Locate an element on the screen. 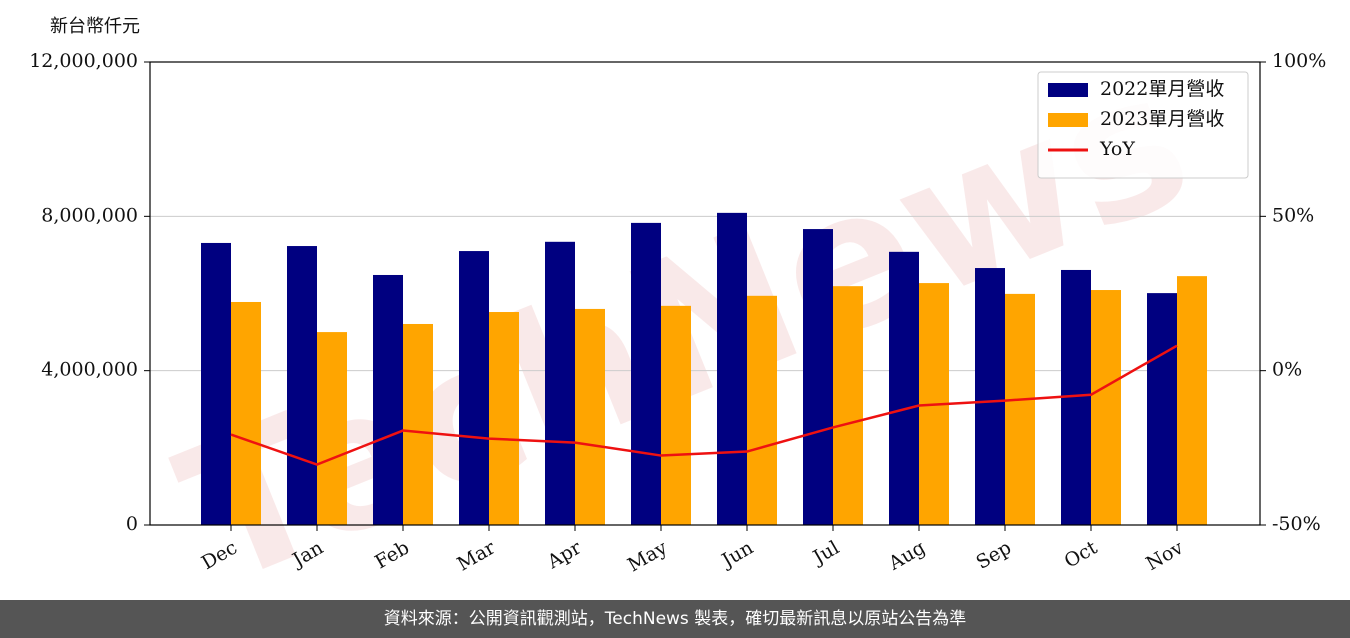 Image resolution: width=1350 pixels, height=638 pixels. y-tick-label: 0 is located at coordinates (132, 524).